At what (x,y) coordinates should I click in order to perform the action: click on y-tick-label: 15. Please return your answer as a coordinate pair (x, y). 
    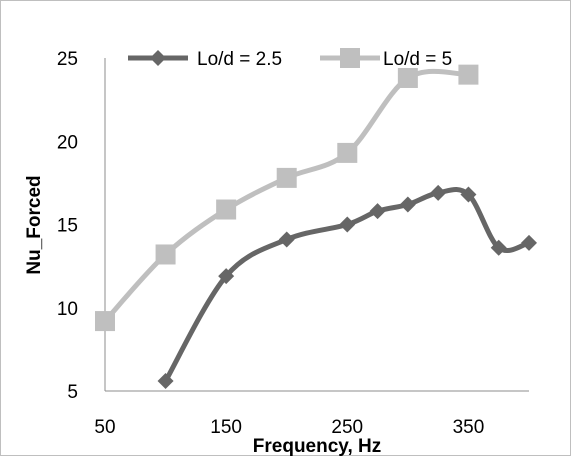
    Looking at the image, I should click on (67, 226).